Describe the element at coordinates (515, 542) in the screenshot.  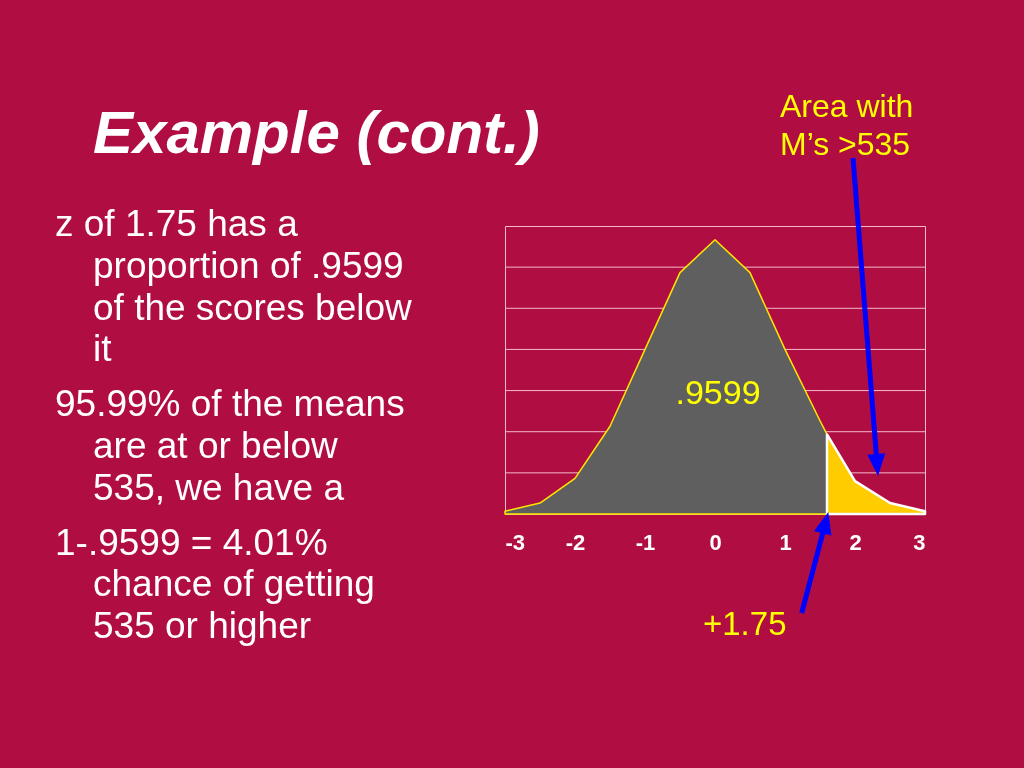
I see `x-tick-label: -3` at that location.